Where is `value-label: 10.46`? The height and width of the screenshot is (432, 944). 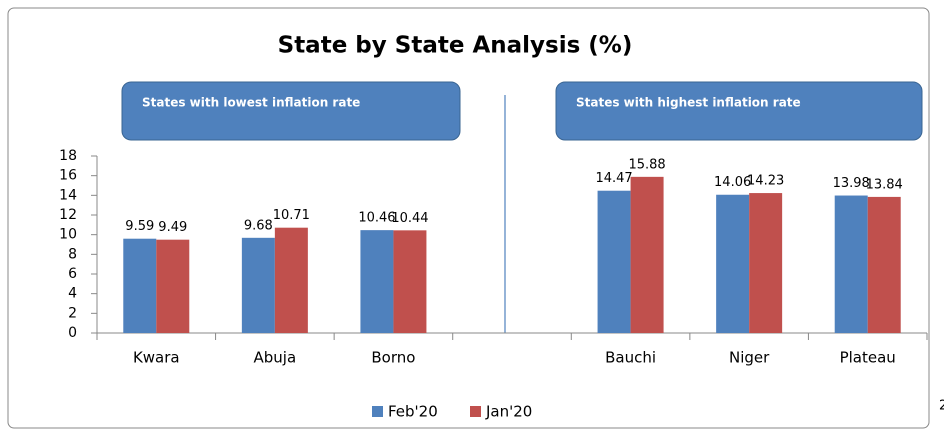
value-label: 10.46 is located at coordinates (376, 218).